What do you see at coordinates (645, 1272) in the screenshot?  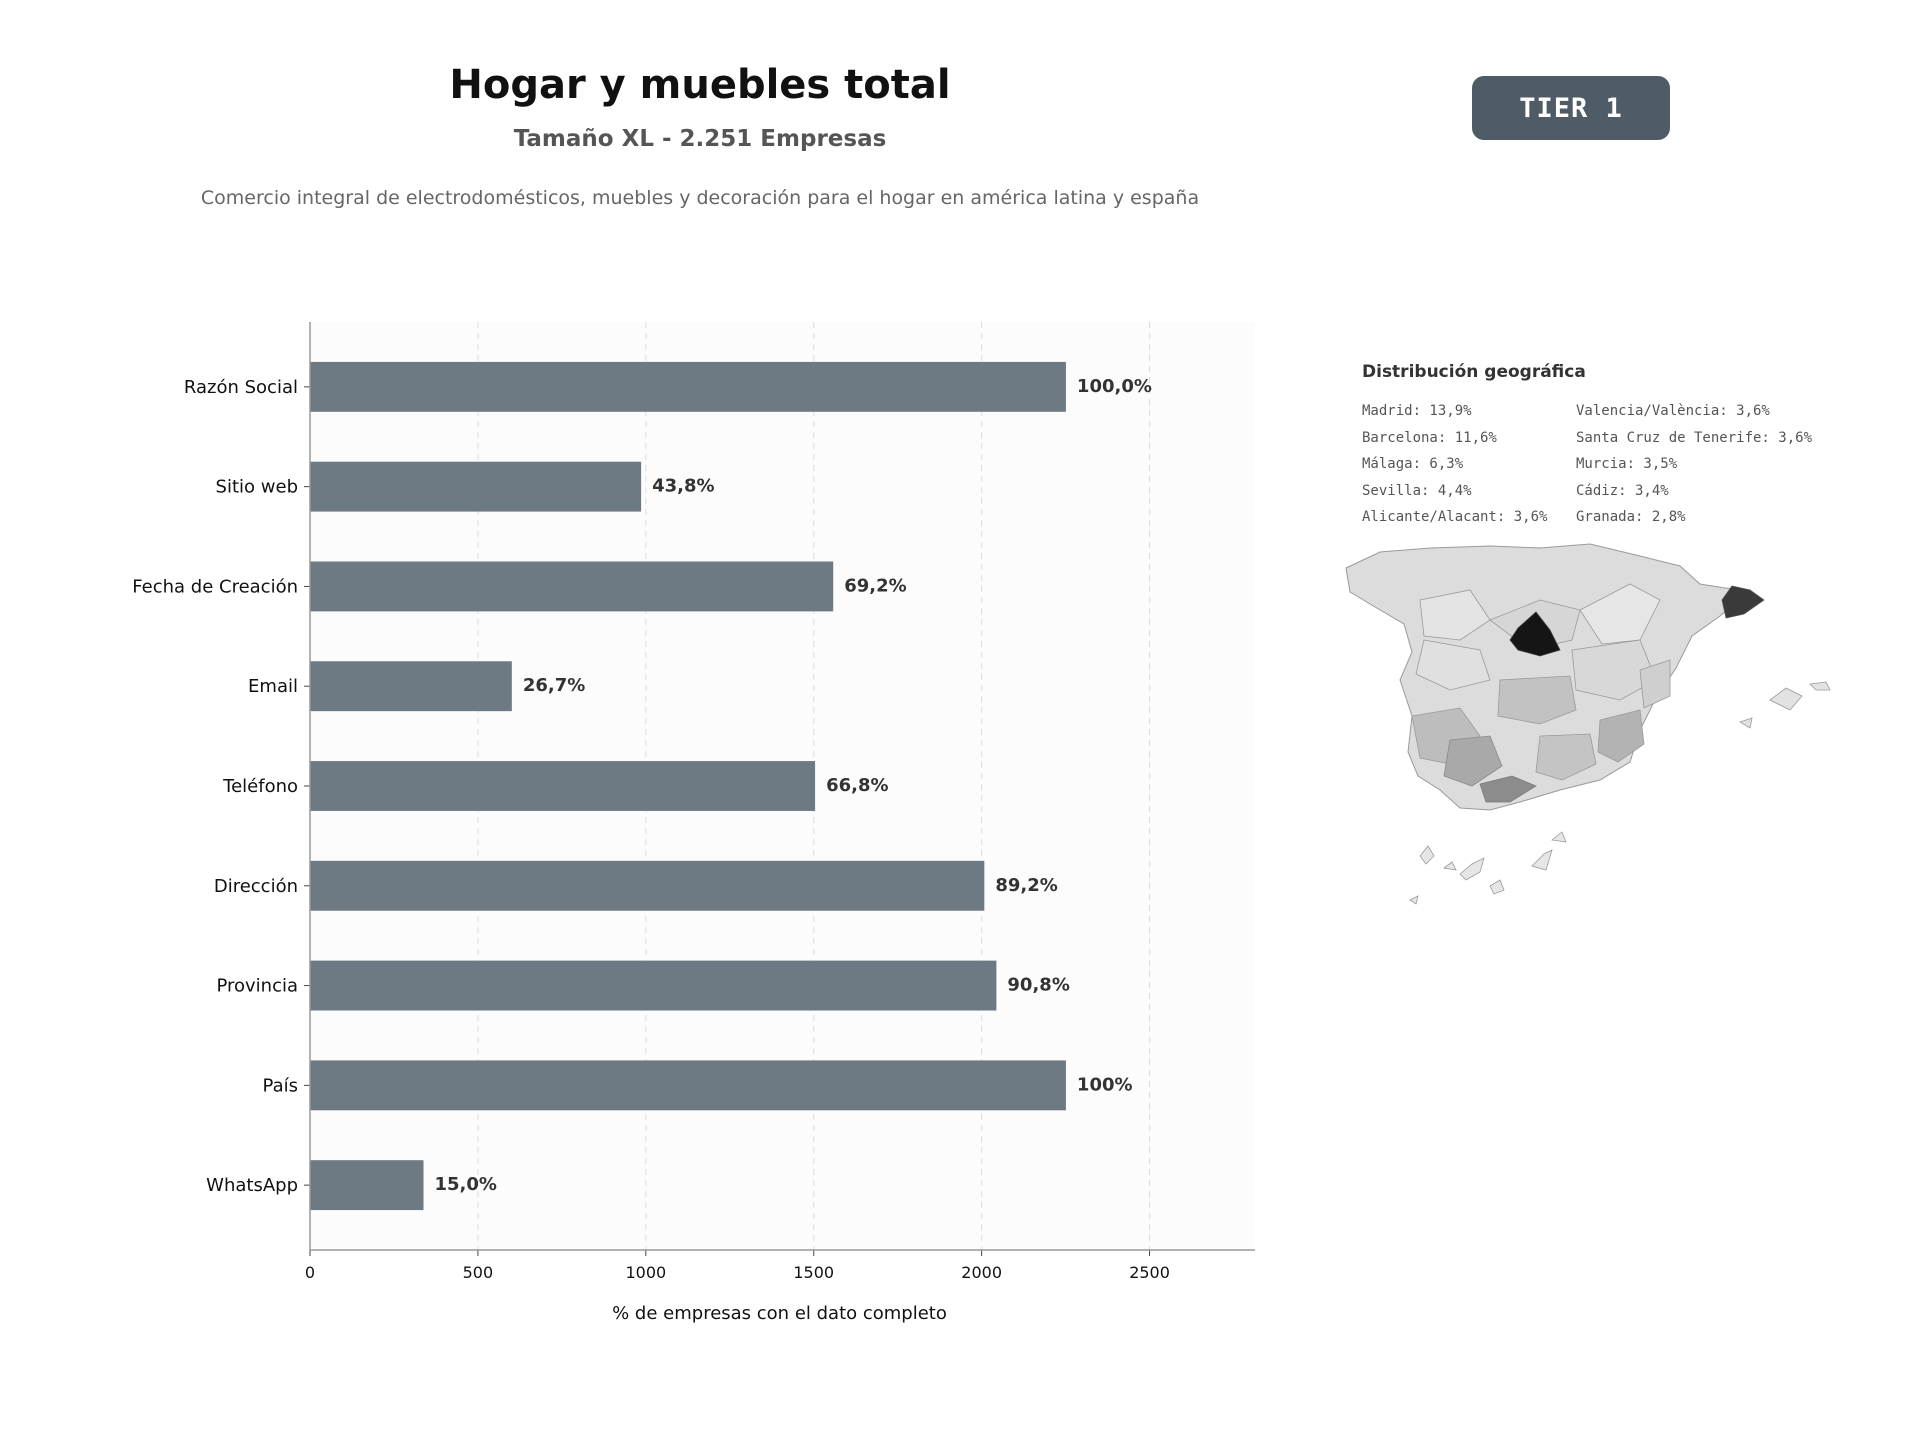 I see `x-tick-label: 1000` at bounding box center [645, 1272].